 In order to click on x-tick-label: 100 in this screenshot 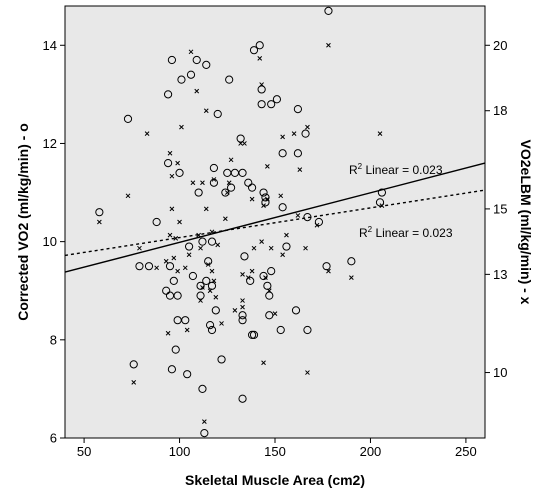, I will do `click(180, 451)`.